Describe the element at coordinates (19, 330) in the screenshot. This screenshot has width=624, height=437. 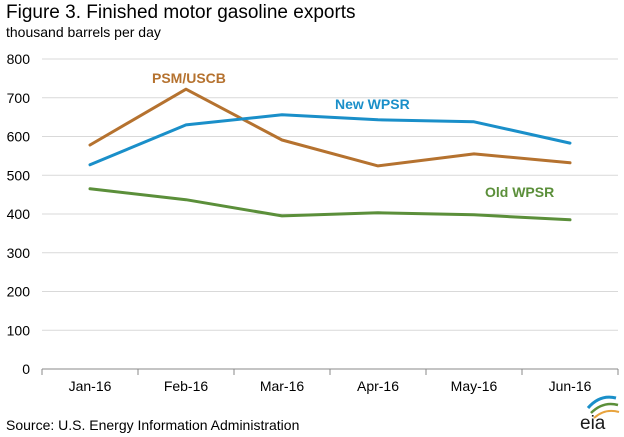
I see `y-tick-label: 100` at that location.